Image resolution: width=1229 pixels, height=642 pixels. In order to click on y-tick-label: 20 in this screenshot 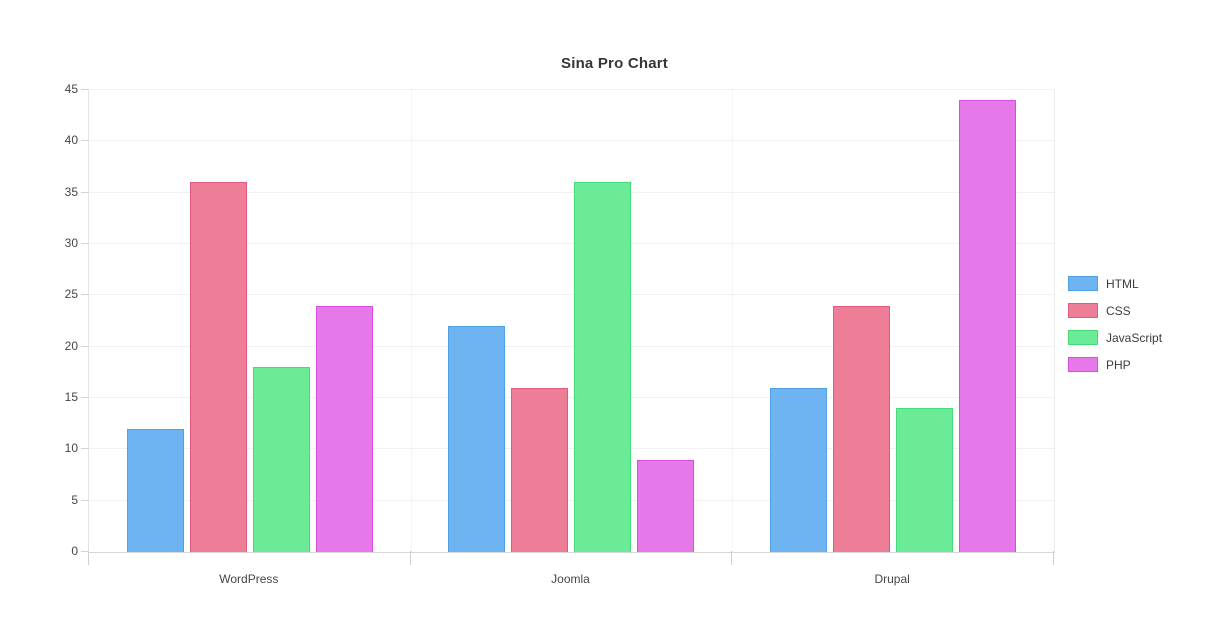, I will do `click(71, 345)`.